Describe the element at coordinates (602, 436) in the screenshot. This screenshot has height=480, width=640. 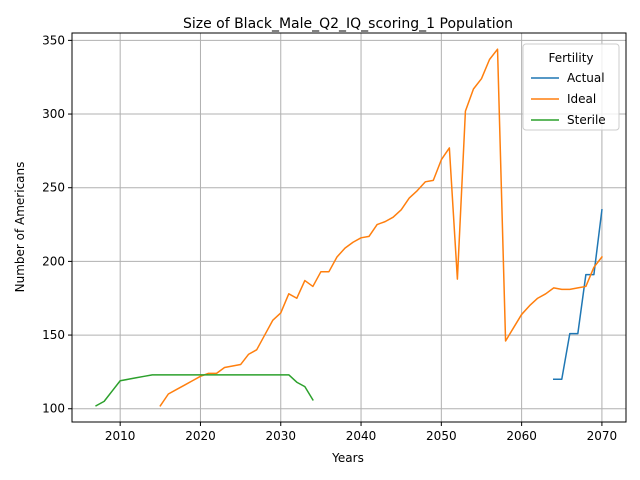
I see `x-tick-label: 2070` at that location.